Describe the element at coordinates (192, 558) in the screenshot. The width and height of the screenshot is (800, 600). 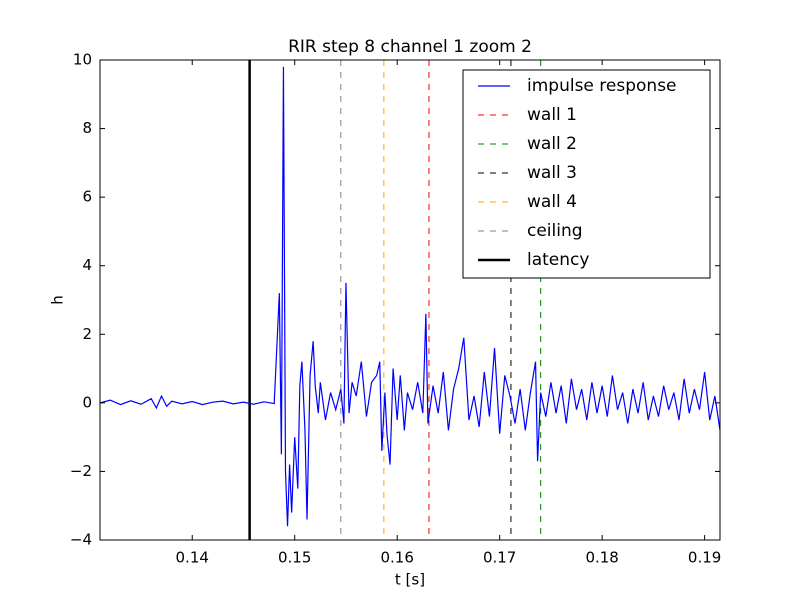
I see `x-tick-label: 0.14` at that location.